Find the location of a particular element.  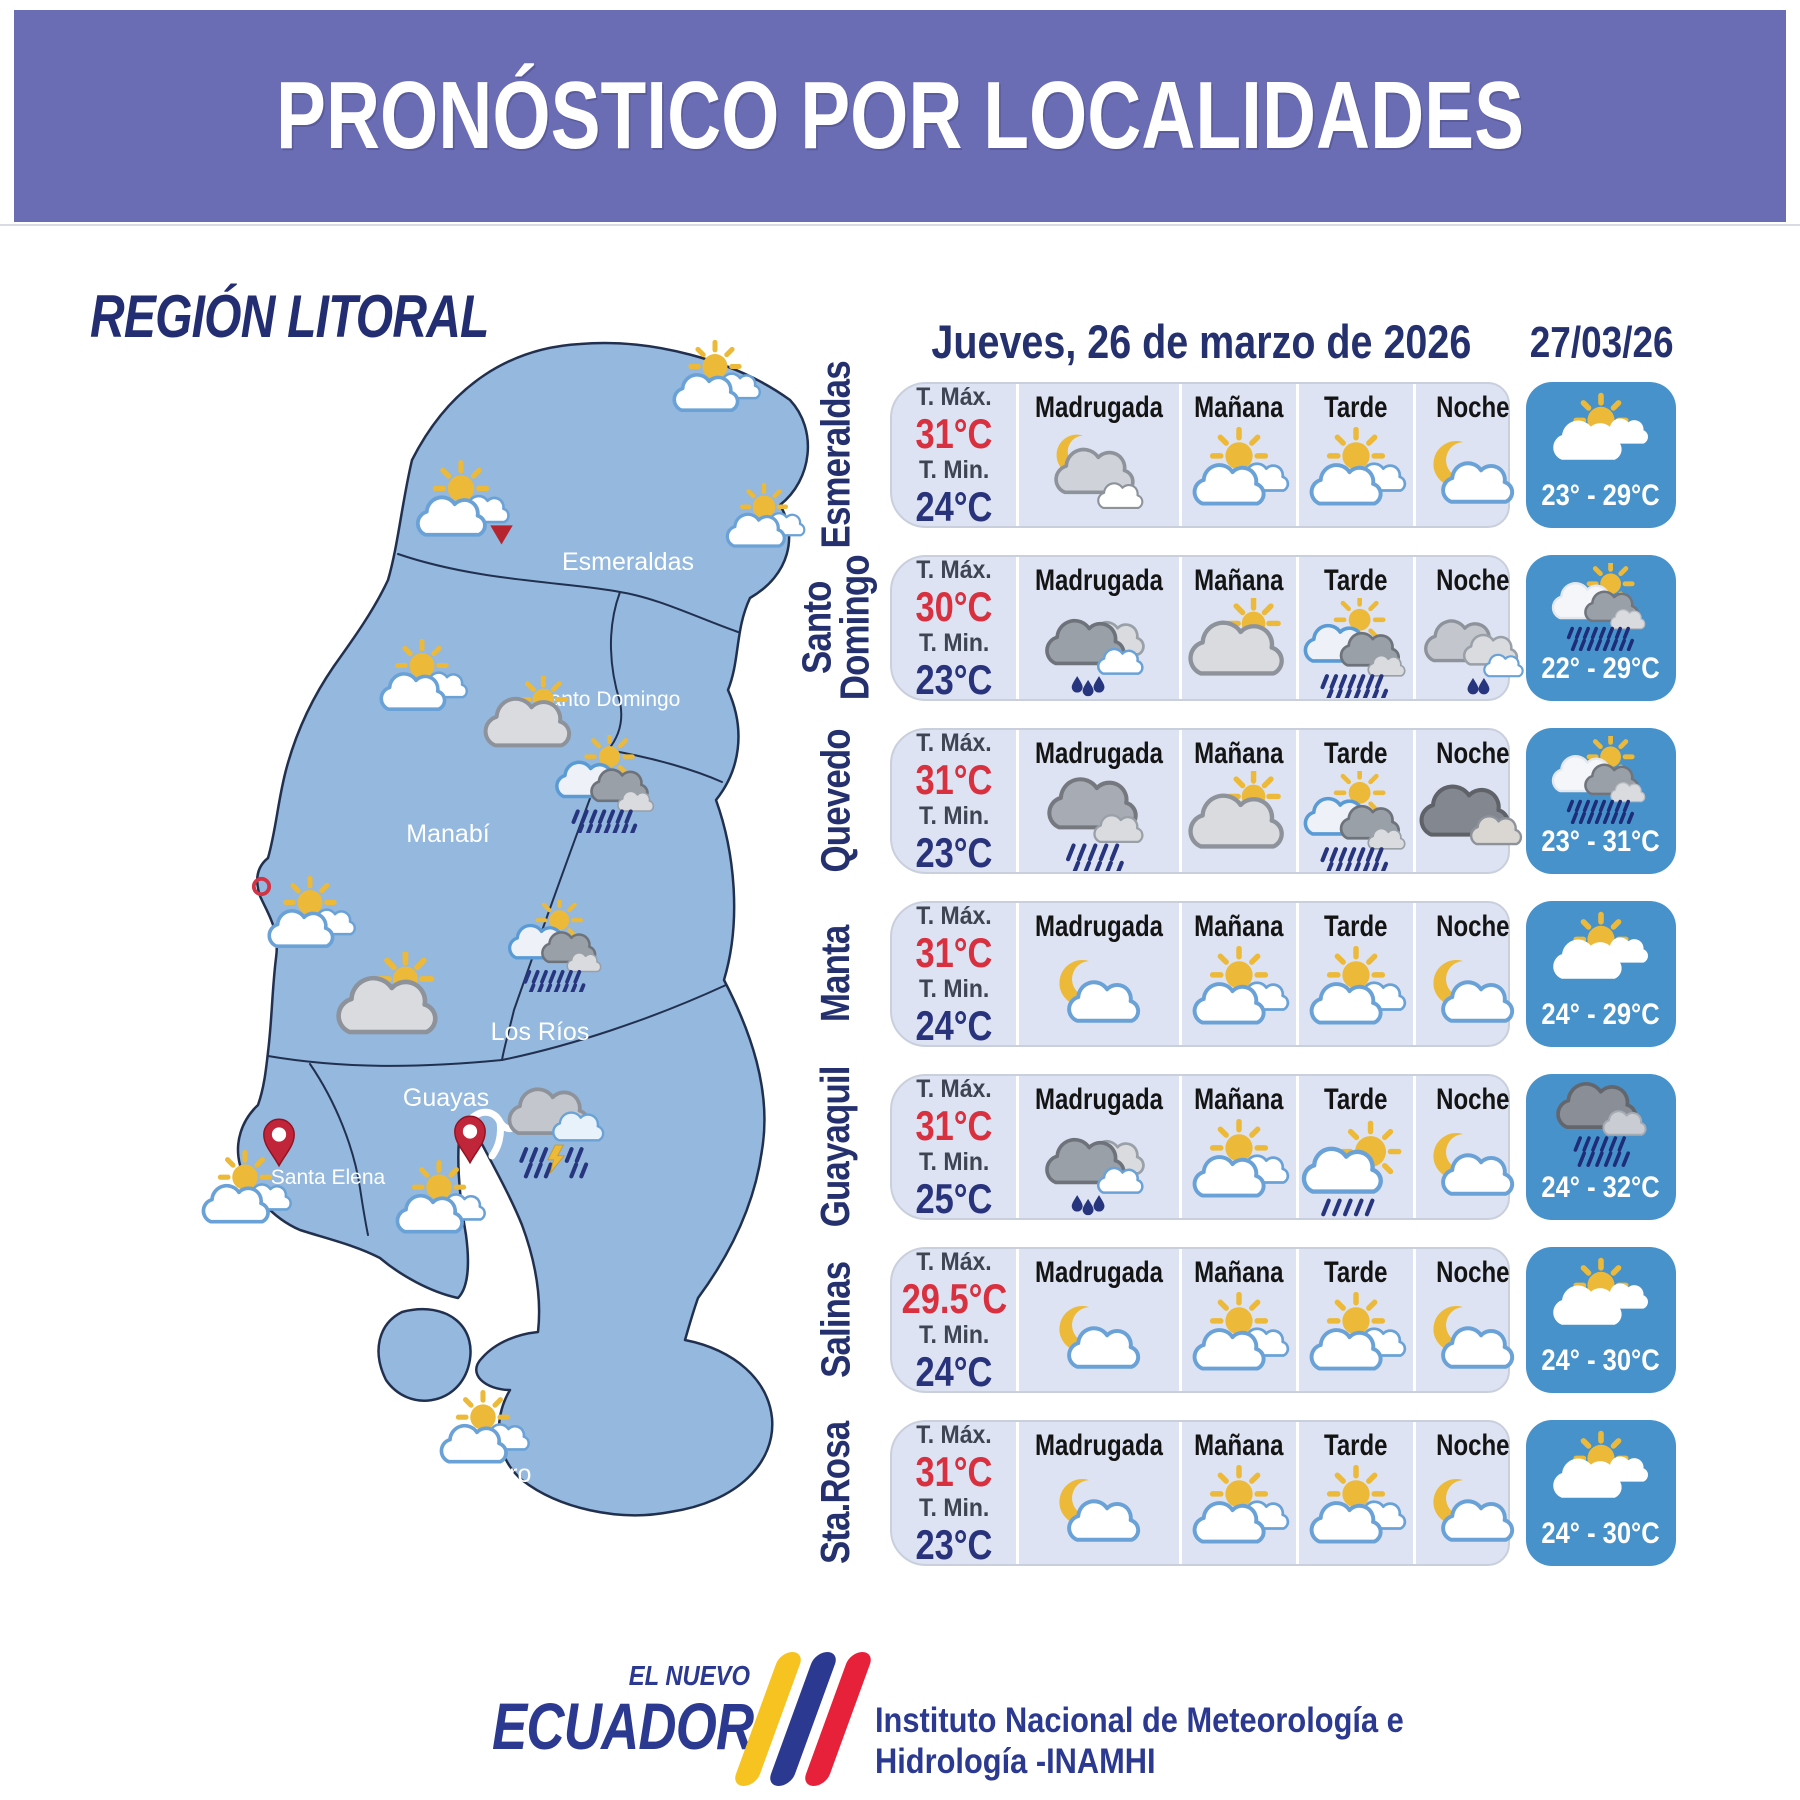

map-weather-icon-north-manabi is located at coordinates (422, 683).